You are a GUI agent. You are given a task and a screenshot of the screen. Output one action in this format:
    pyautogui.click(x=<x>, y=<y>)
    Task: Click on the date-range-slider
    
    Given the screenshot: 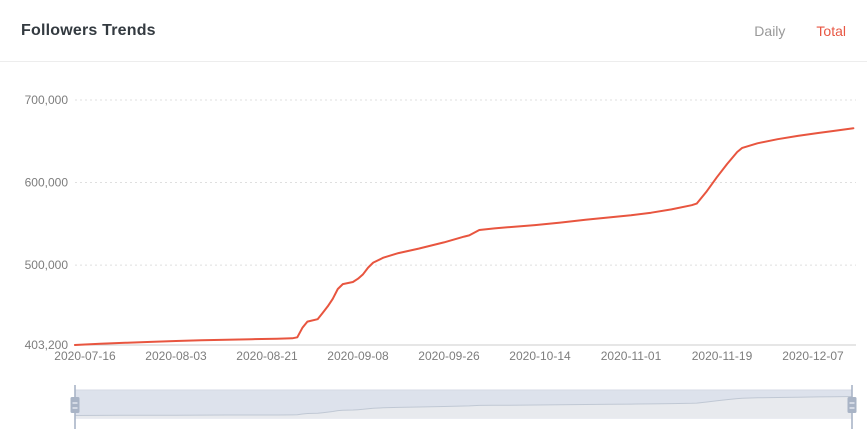 What is the action you would take?
    pyautogui.click(x=463, y=407)
    